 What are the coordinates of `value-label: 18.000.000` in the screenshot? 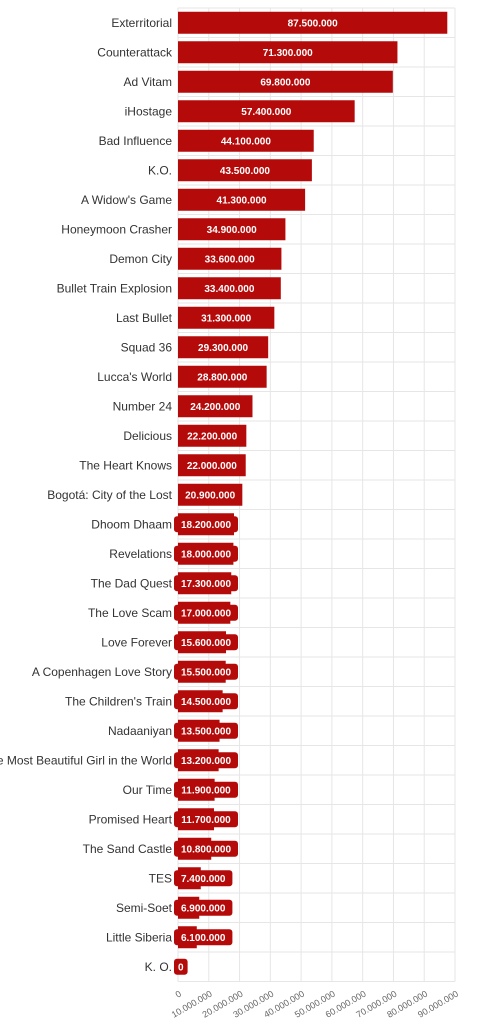 It's located at (206, 554).